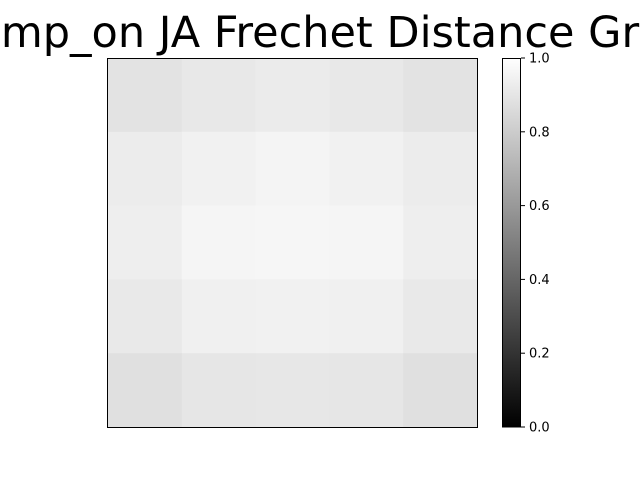  What do you see at coordinates (539, 206) in the screenshot?
I see `colorbar-tick-label: 0.6` at bounding box center [539, 206].